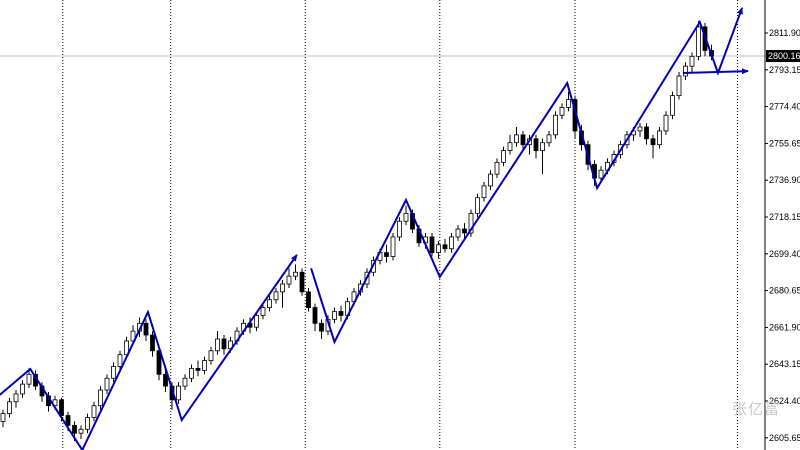 Image resolution: width=800 pixels, height=450 pixels. I want to click on y-tick-label: 2643.15, so click(784, 364).